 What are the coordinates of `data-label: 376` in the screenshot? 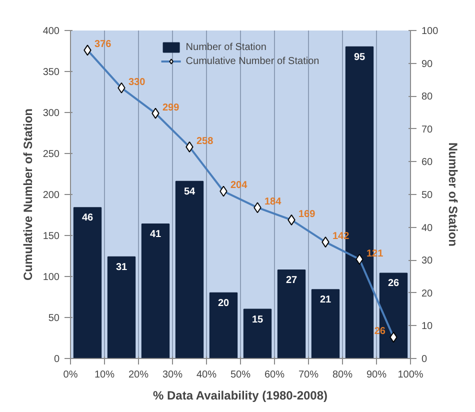 It's located at (103, 44).